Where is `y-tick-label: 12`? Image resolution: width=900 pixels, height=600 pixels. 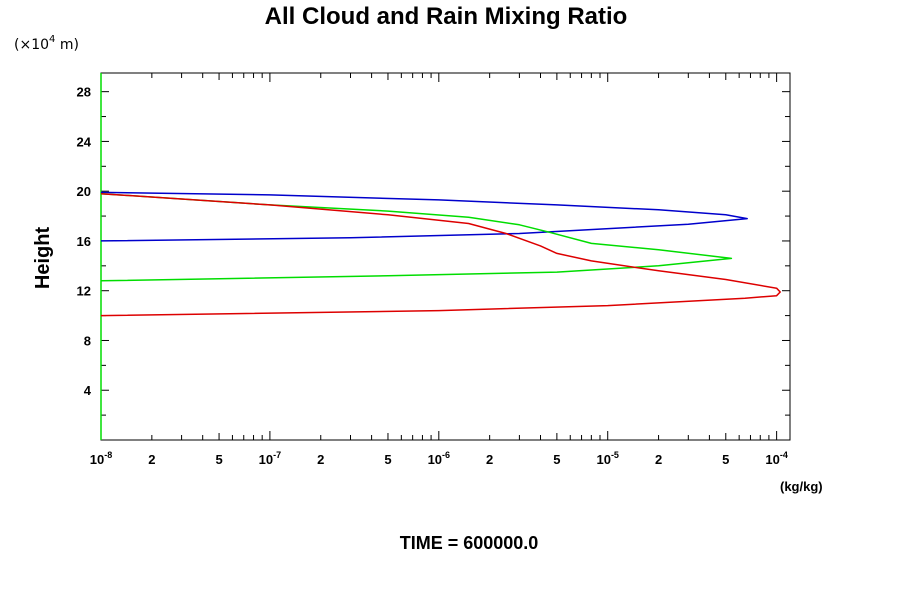 y-tick-label: 12 is located at coordinates (84, 291).